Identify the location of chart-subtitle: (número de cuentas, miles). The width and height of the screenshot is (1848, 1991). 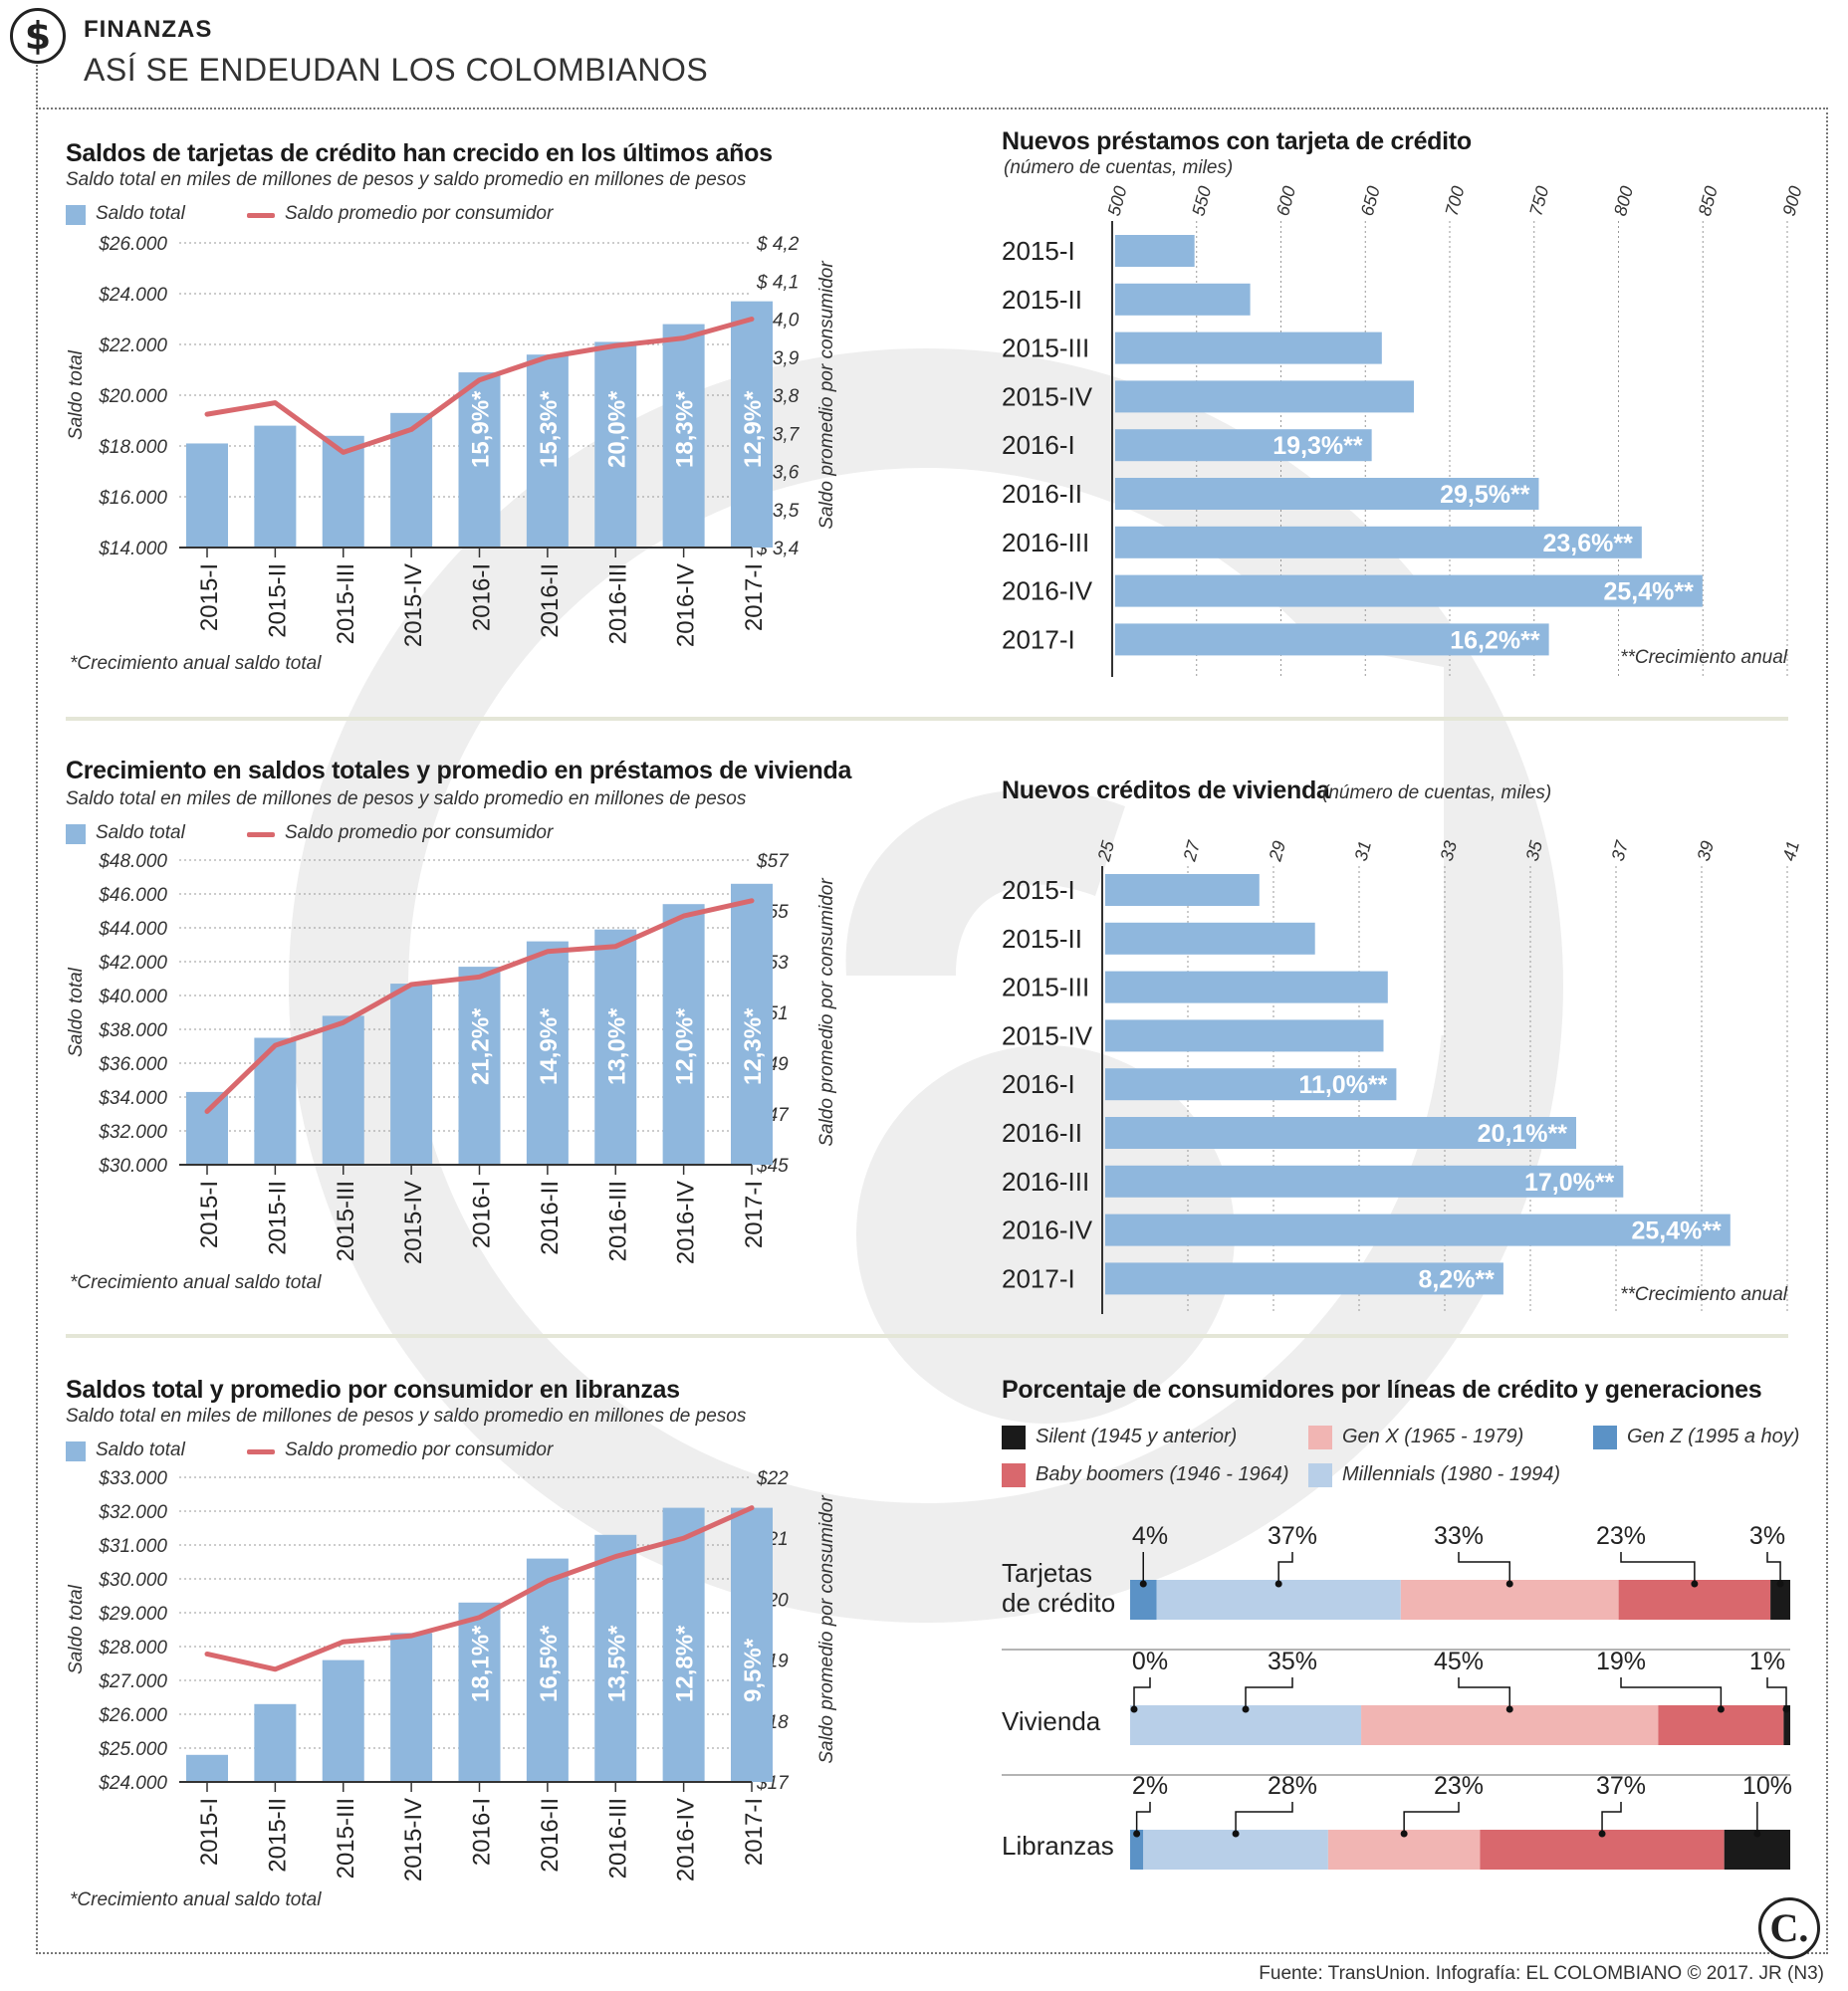
(1119, 168).